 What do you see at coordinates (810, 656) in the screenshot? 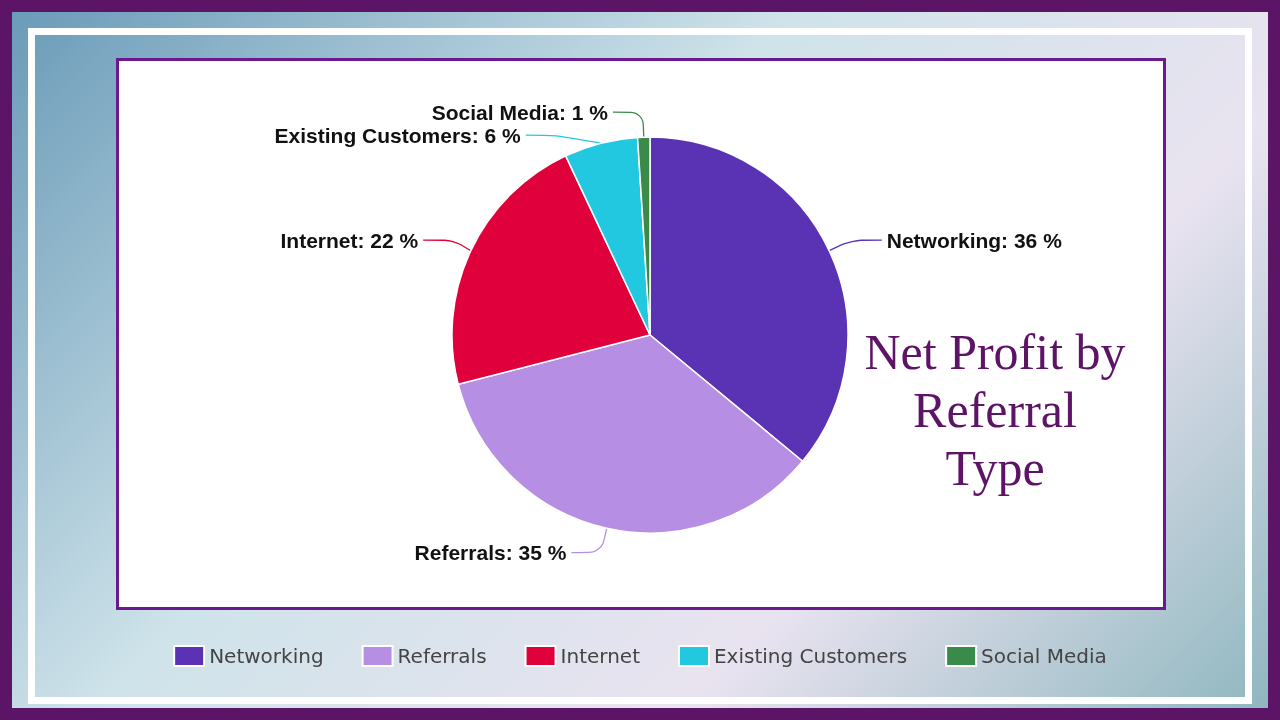
I see `legend-label: Existing Customers` at bounding box center [810, 656].